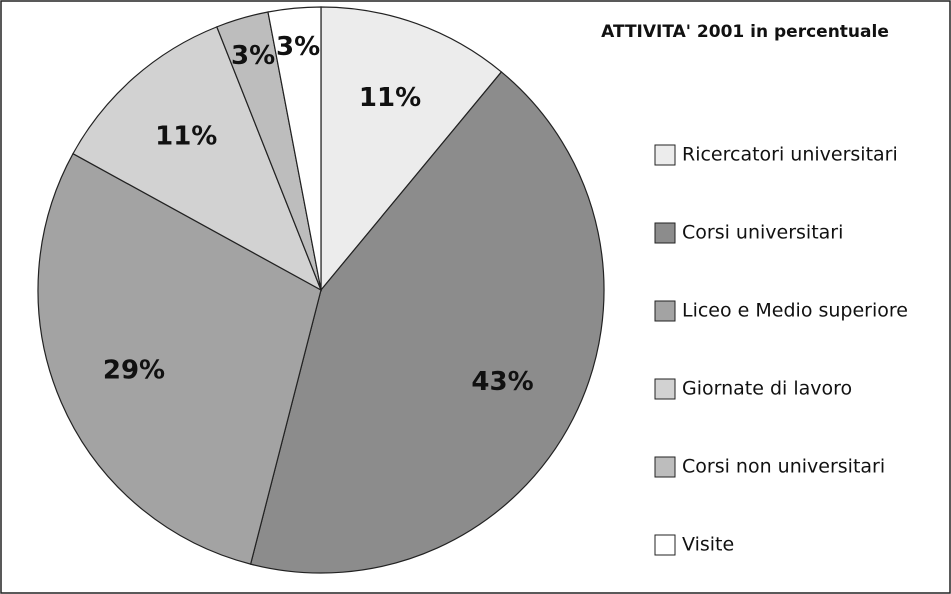 The image size is (951, 594). Describe the element at coordinates (795, 311) in the screenshot. I see `legend-label: Liceo e Medio superiore` at that location.